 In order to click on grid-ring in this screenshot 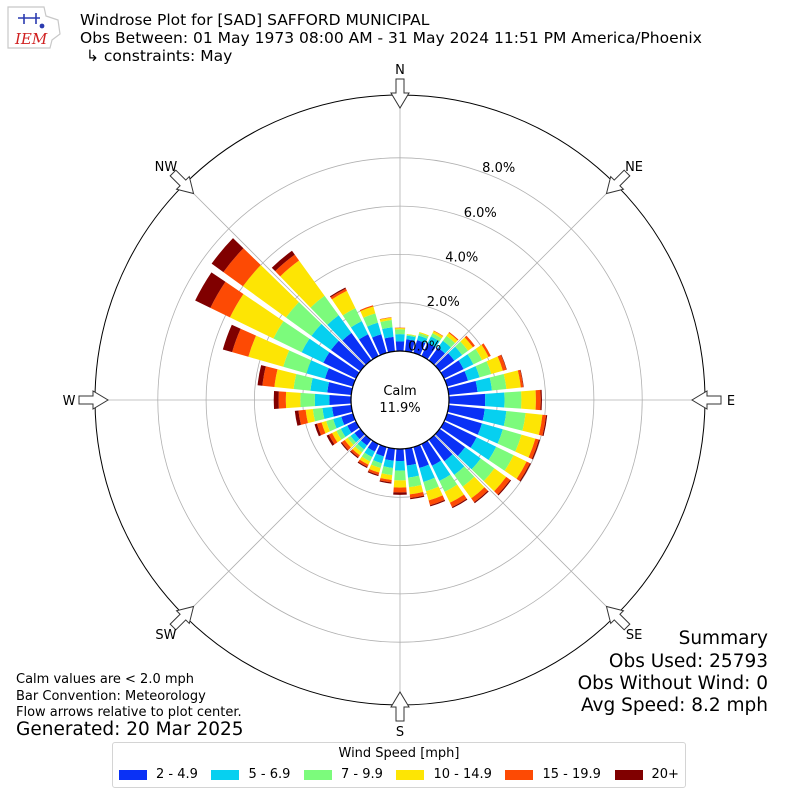, I will do `click(400, 400)`.